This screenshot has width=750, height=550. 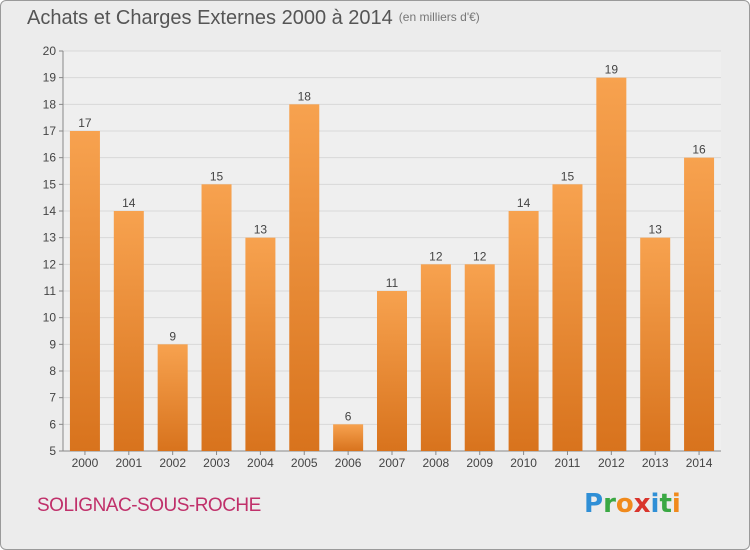 What do you see at coordinates (612, 70) in the screenshot?
I see `data-label: 19` at bounding box center [612, 70].